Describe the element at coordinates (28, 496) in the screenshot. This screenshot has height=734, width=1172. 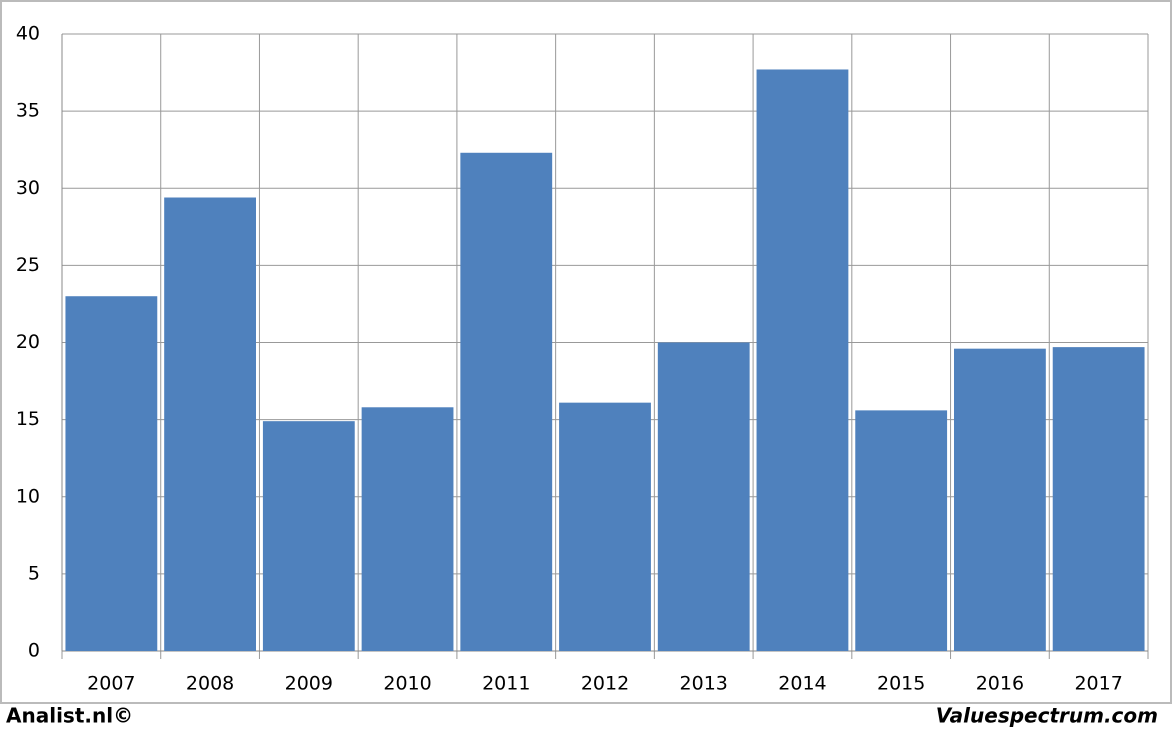
I see `y-tick-label: 10` at that location.